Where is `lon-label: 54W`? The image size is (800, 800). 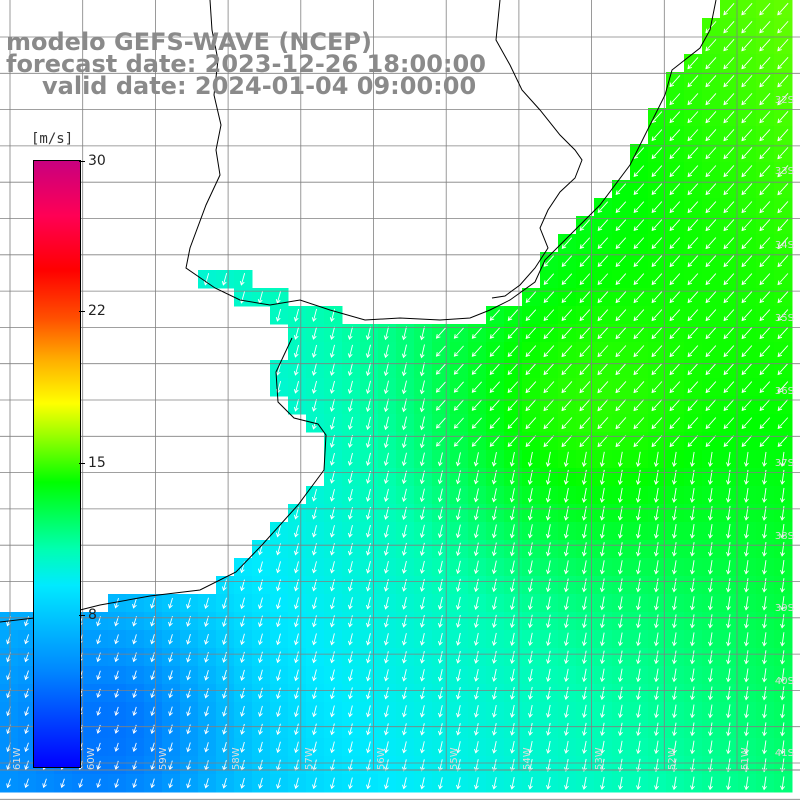
lon-label: 54W is located at coordinates (527, 758).